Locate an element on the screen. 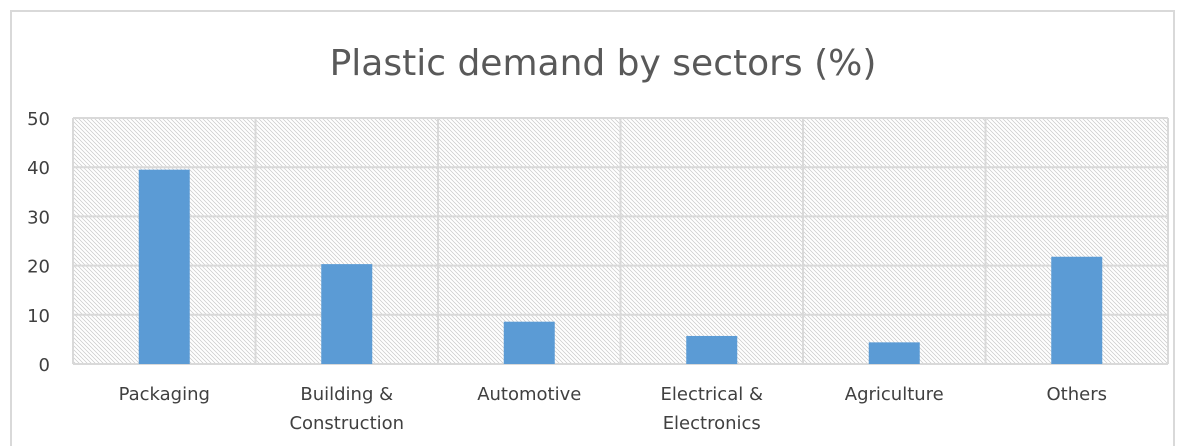  y-tick-label: 20 is located at coordinates (38, 267).